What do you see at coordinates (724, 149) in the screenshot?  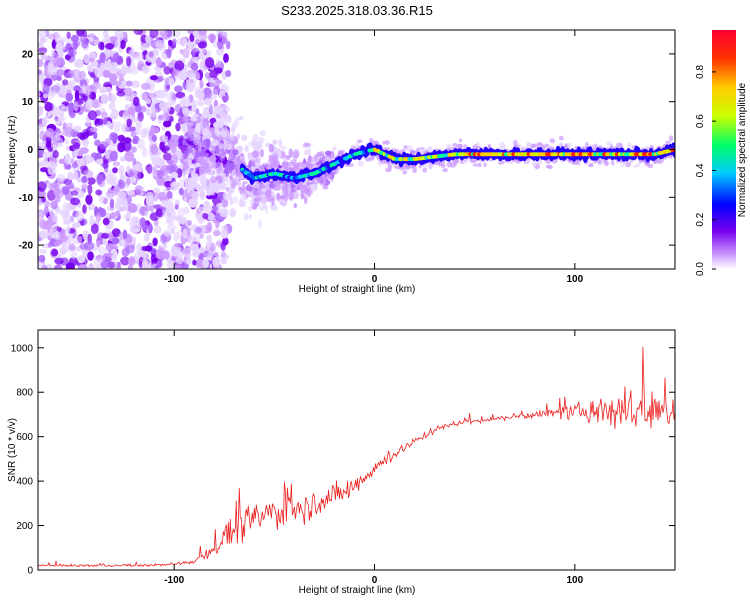 I see `colorbar-gradient` at bounding box center [724, 149].